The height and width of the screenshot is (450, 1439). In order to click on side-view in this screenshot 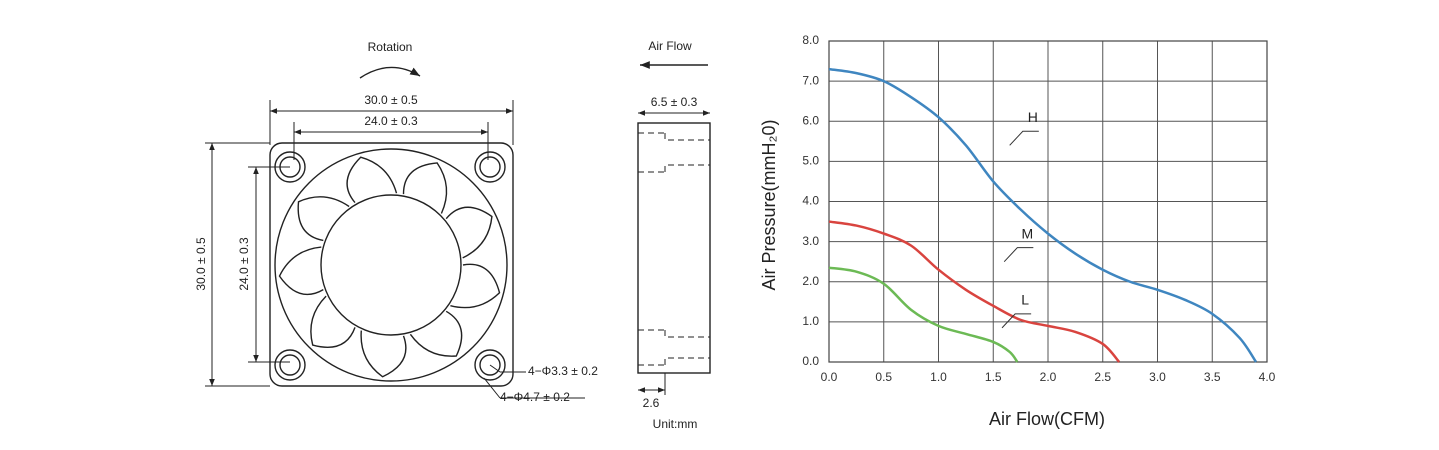, I will do `click(674, 248)`.